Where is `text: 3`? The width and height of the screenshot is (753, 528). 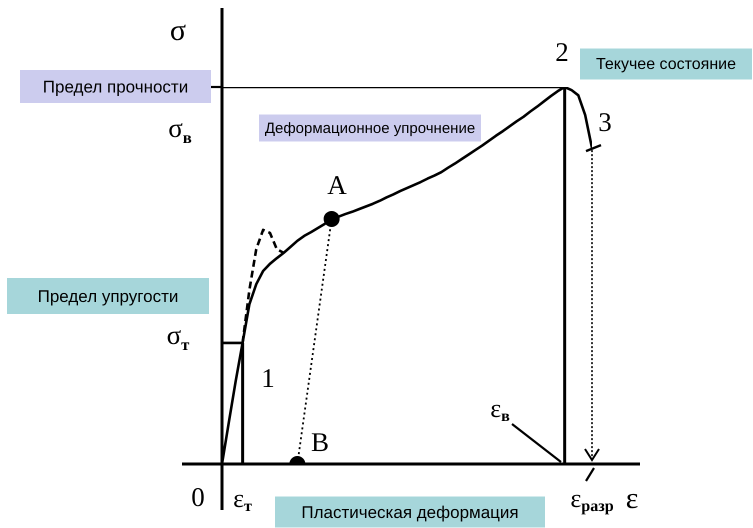 text: 3 is located at coordinates (605, 122).